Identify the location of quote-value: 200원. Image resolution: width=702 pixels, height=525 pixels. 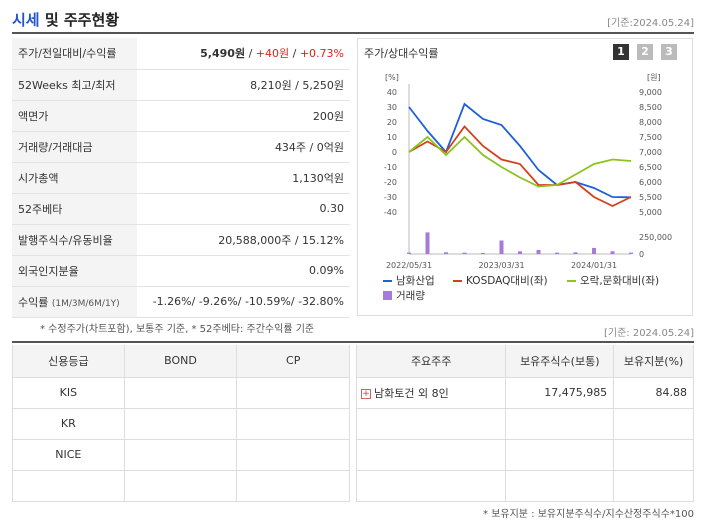
(243, 116).